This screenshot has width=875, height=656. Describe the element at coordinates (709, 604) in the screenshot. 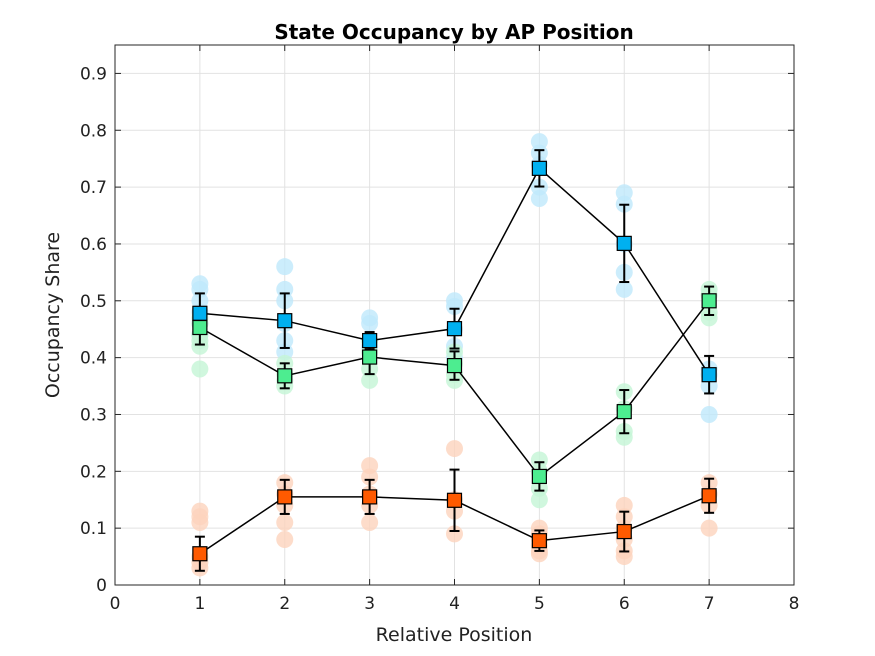

I see `x-tick-label: 7` at that location.